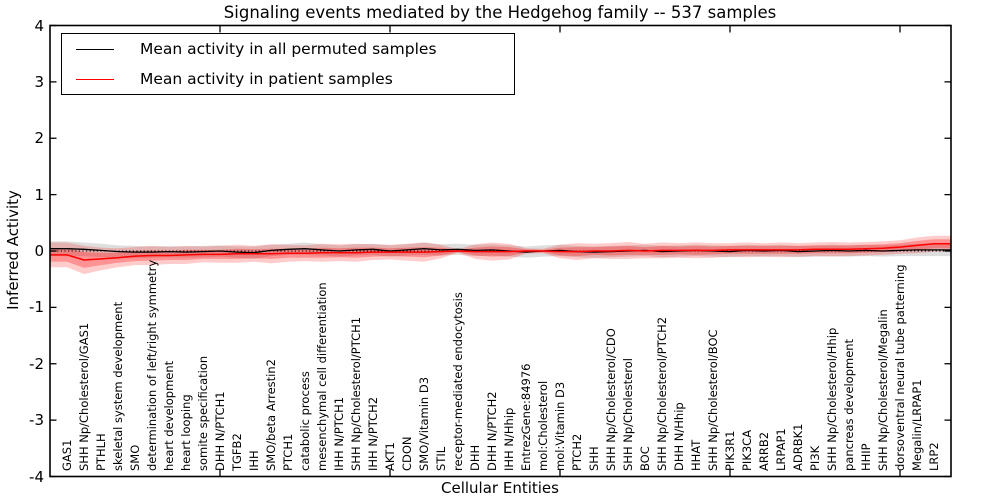  I want to click on y-tick-label: -3, so click(36, 420).